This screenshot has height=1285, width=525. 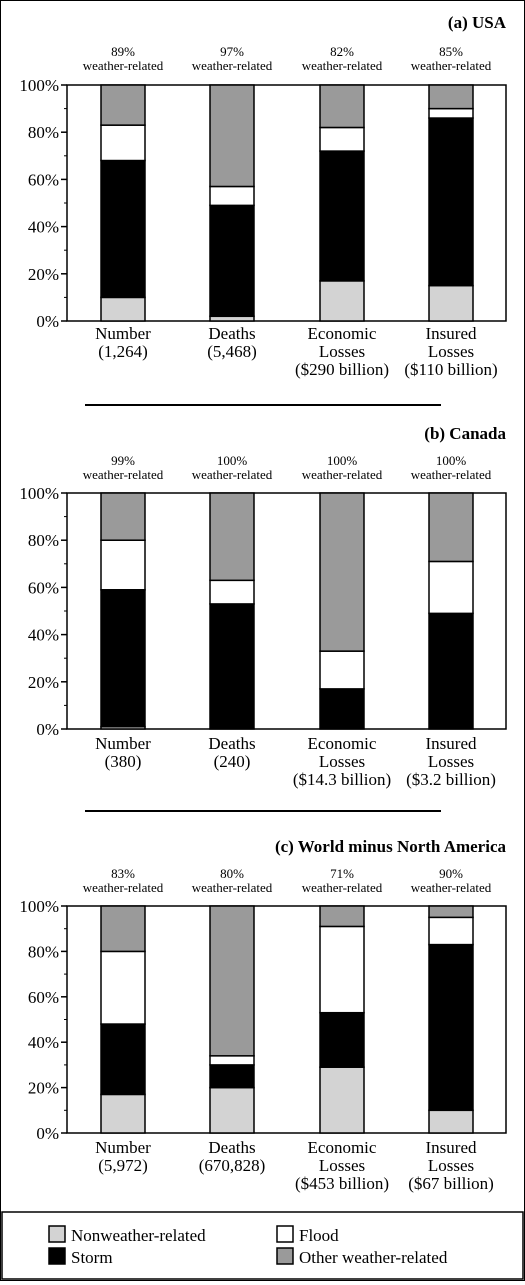 I want to click on weather-related-percent: 90%, so click(x=451, y=873).